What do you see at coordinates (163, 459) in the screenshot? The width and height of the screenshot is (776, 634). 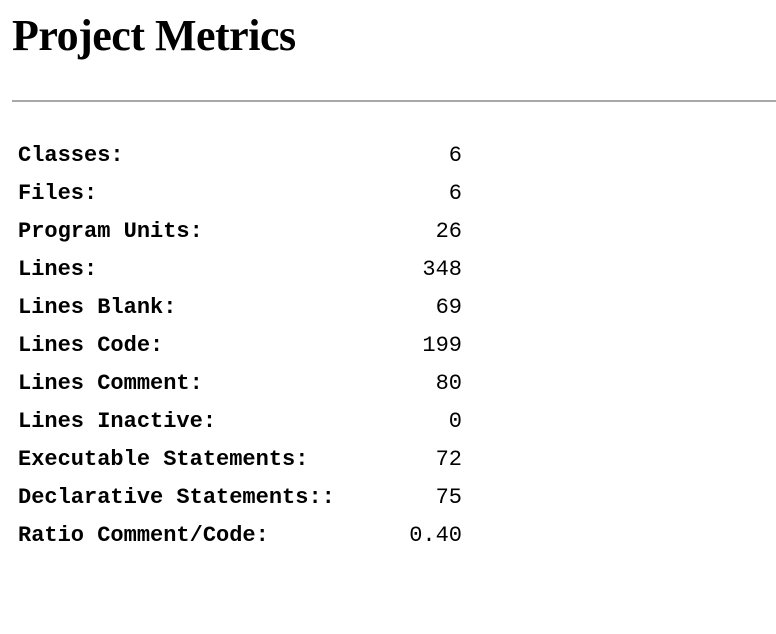 I see `metric-label: Executable Statements:` at bounding box center [163, 459].